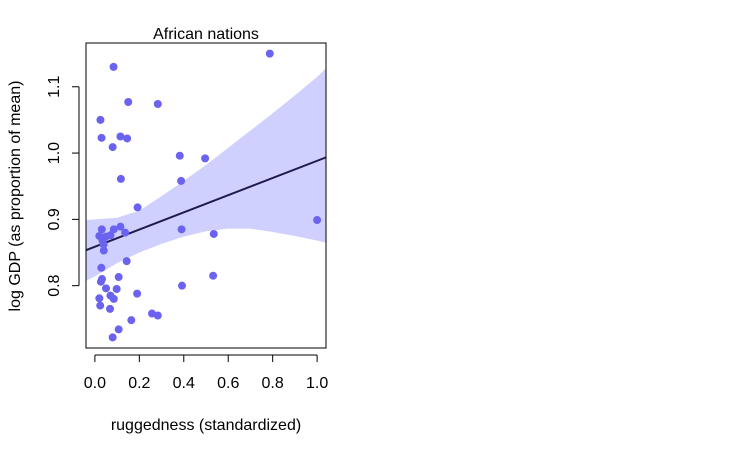 Image resolution: width=740 pixels, height=462 pixels. Describe the element at coordinates (228, 383) in the screenshot. I see `x-tick-label: 0.6` at that location.